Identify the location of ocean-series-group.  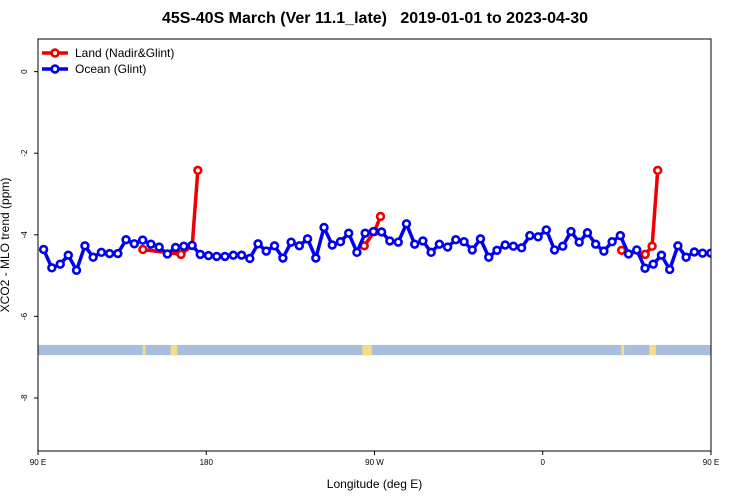
(392, 247).